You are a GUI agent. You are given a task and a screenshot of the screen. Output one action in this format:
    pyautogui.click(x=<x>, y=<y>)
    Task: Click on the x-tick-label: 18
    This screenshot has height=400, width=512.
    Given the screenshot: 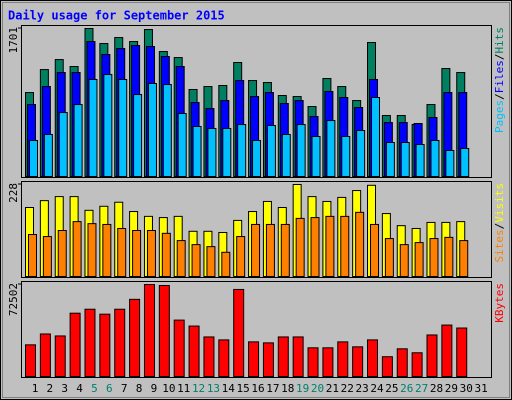 What is the action you would take?
    pyautogui.click(x=287, y=388)
    